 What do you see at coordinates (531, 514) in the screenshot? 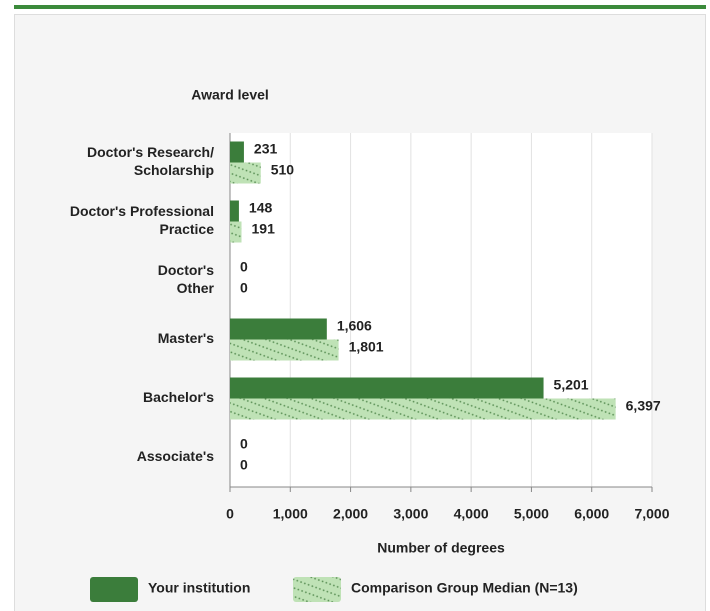
I see `x-tick-label: 5,000` at bounding box center [531, 514].